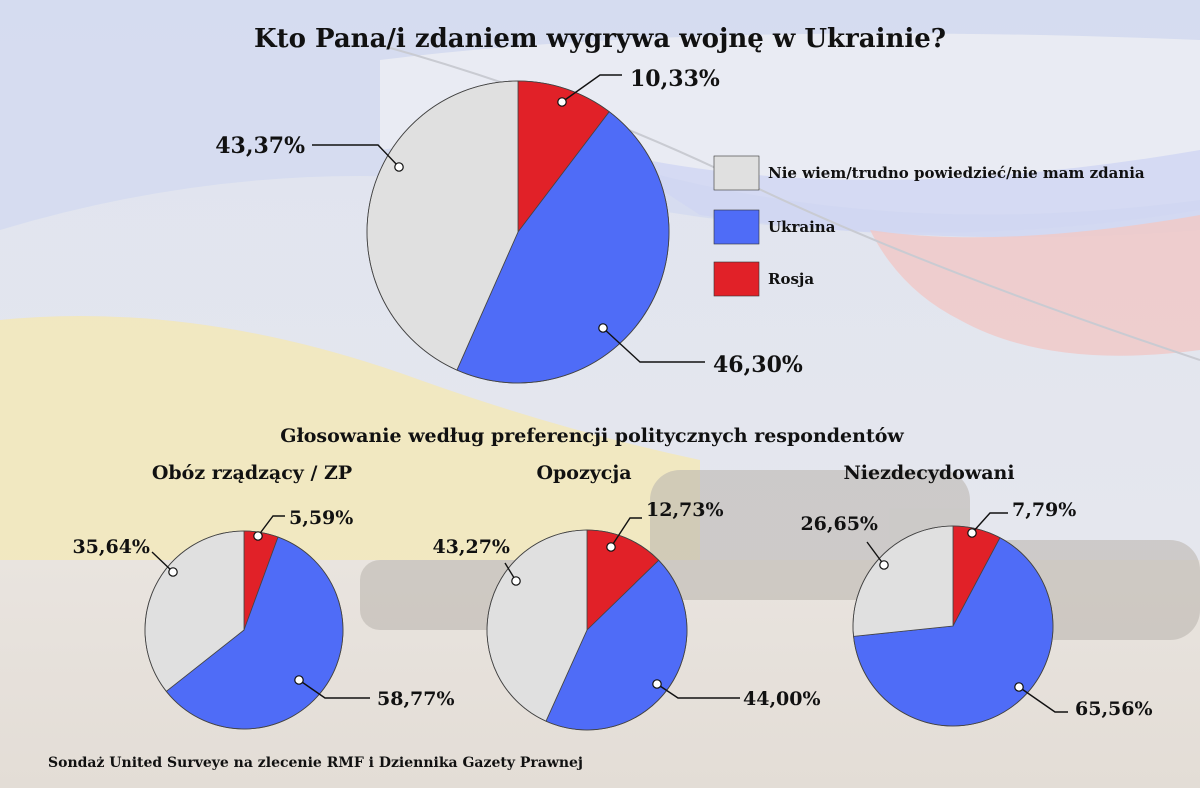 This screenshot has height=788, width=1200. Describe the element at coordinates (321, 518) in the screenshot. I see `slice-value-label: 5,59%` at that location.